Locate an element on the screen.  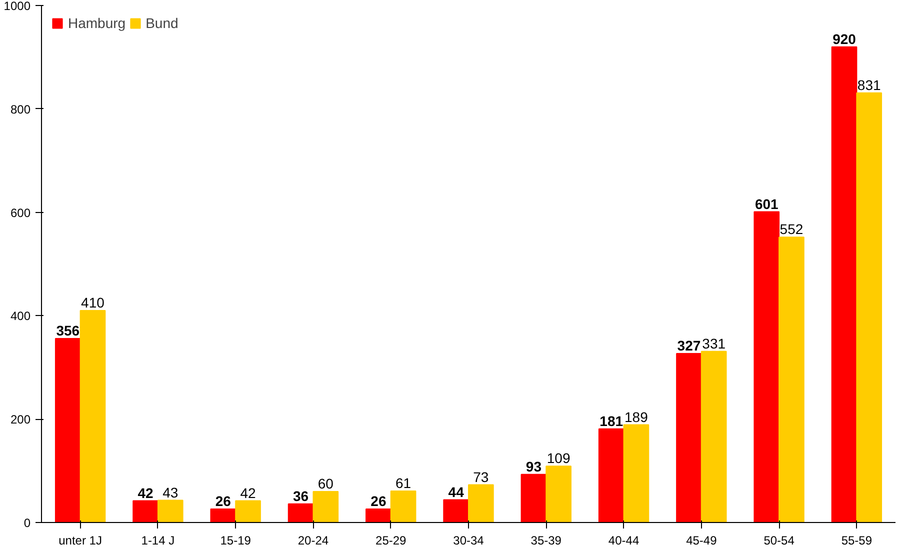
x-tick-label: 40-44 is located at coordinates (624, 541).